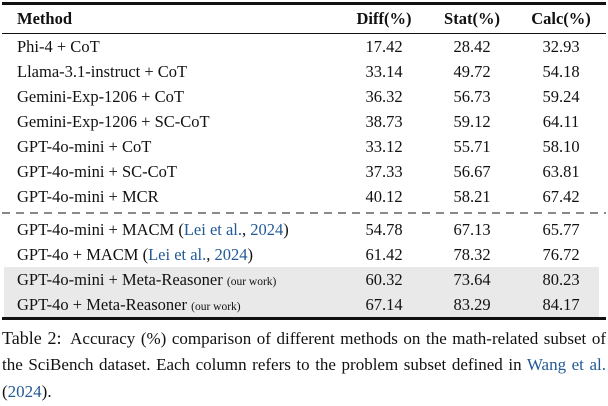 The width and height of the screenshot is (608, 406). I want to click on method-cell: GPT-4o-mini + MCR, so click(171, 197).